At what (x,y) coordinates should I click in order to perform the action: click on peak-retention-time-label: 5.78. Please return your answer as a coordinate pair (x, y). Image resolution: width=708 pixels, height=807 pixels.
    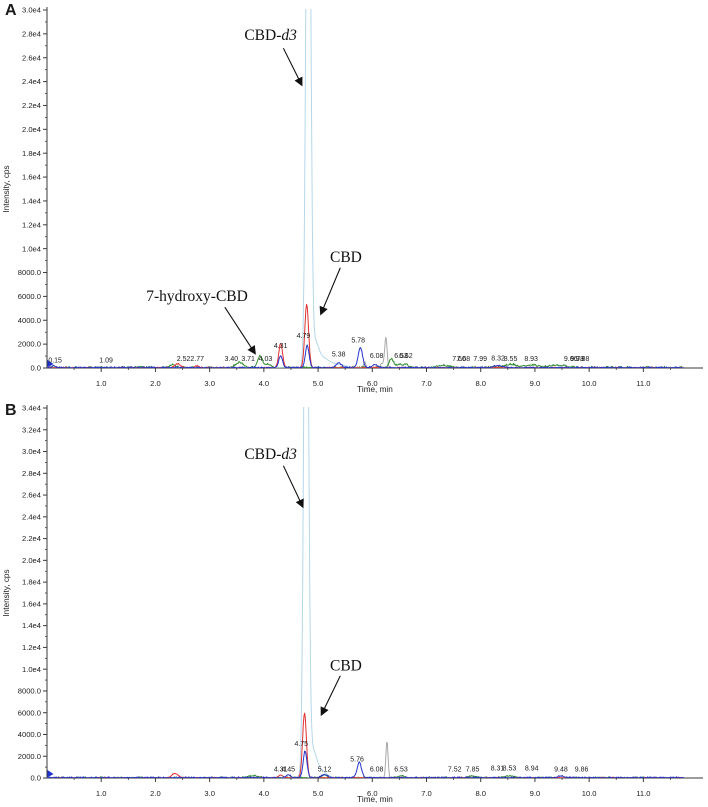
    Looking at the image, I should click on (358, 341).